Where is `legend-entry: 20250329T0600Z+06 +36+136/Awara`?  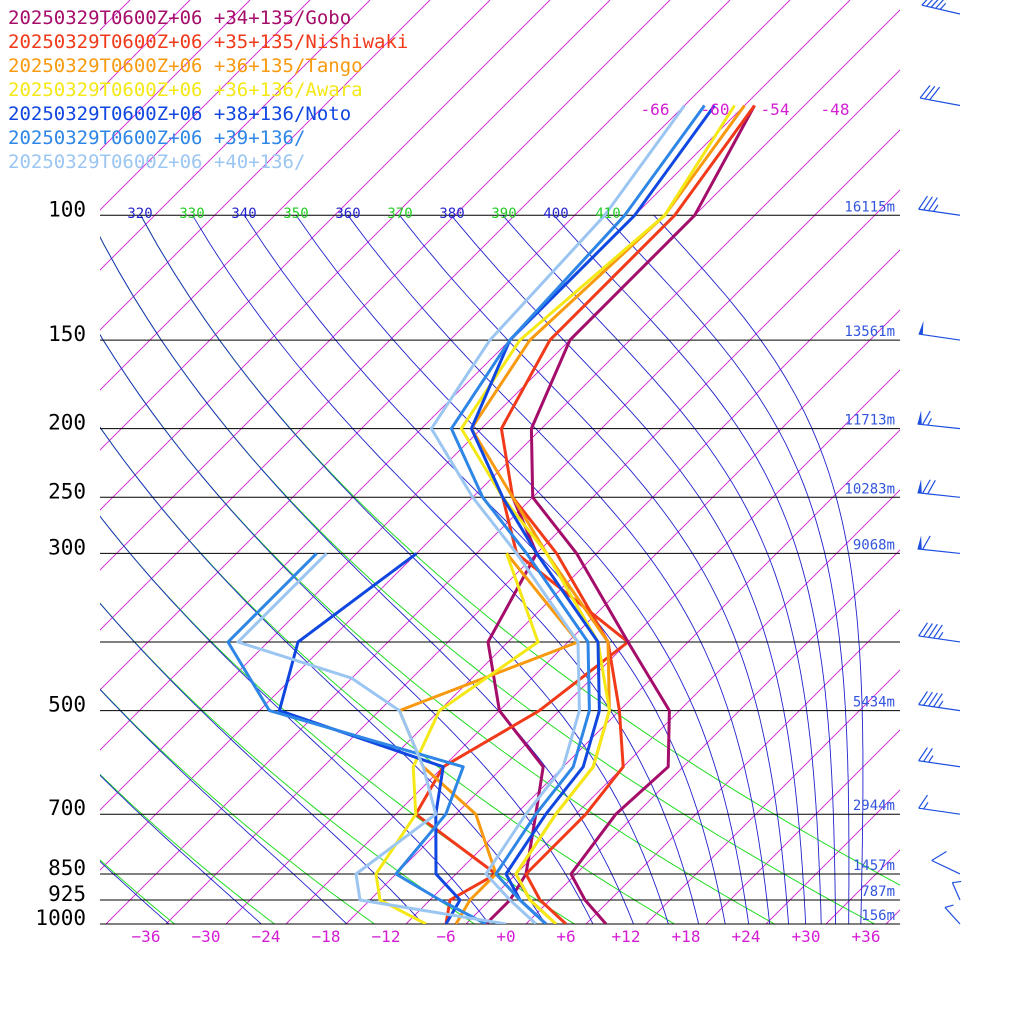 legend-entry: 20250329T0600Z+06 +36+136/Awara is located at coordinates (185, 90).